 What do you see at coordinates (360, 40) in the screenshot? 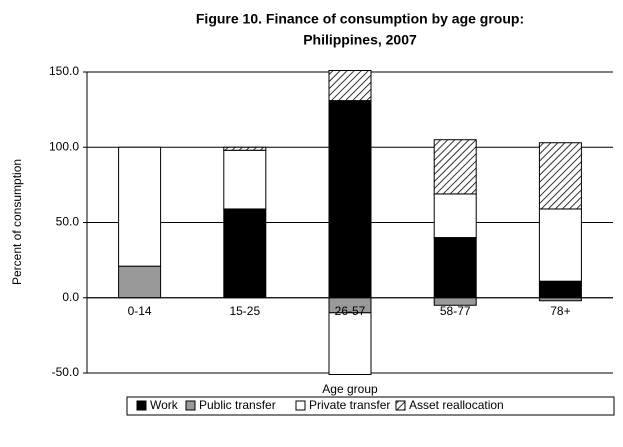
I see `chart-title: Philippines, 2007` at bounding box center [360, 40].